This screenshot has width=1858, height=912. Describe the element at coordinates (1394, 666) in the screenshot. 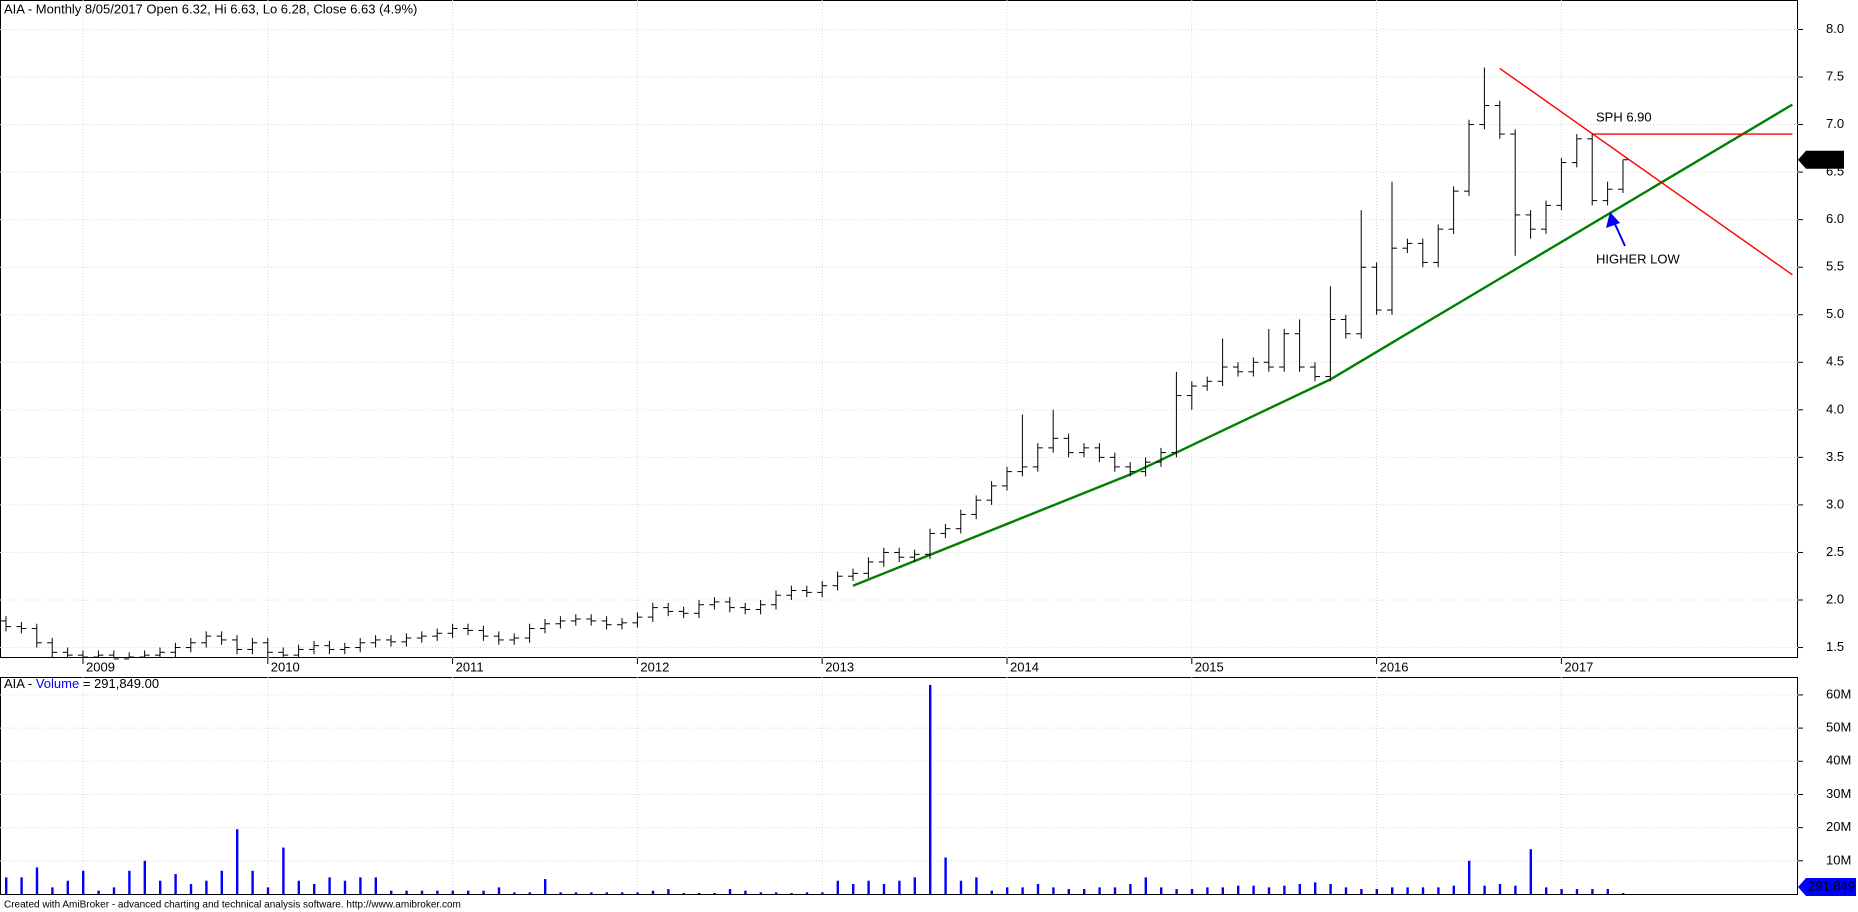

I see `x-tick-label: 2016` at that location.